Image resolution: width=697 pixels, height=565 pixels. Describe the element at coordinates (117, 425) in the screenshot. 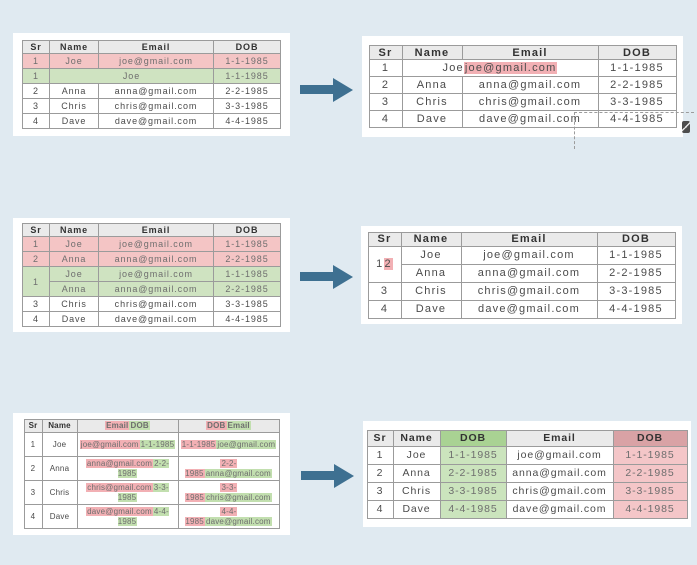

I see `email-header-highlight: Email` at that location.